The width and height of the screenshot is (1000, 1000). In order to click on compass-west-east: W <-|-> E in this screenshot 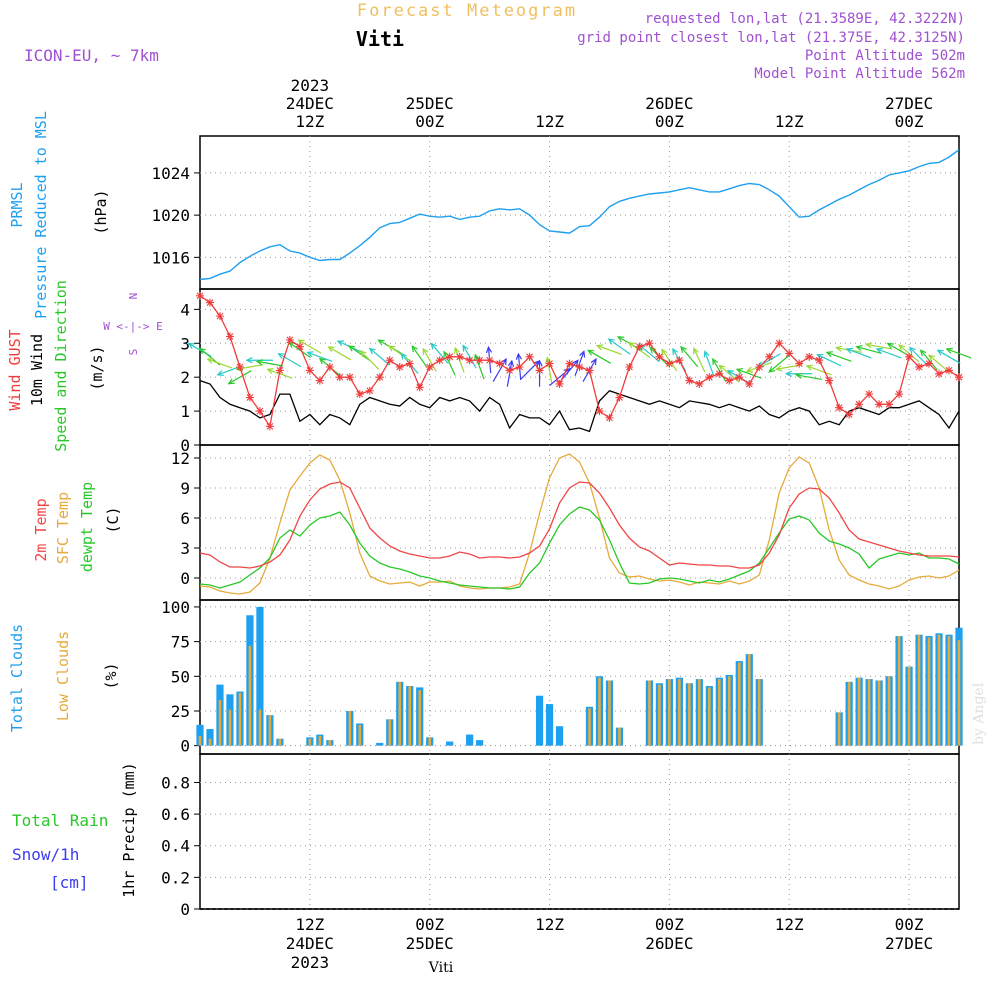, I will do `click(133, 326)`.